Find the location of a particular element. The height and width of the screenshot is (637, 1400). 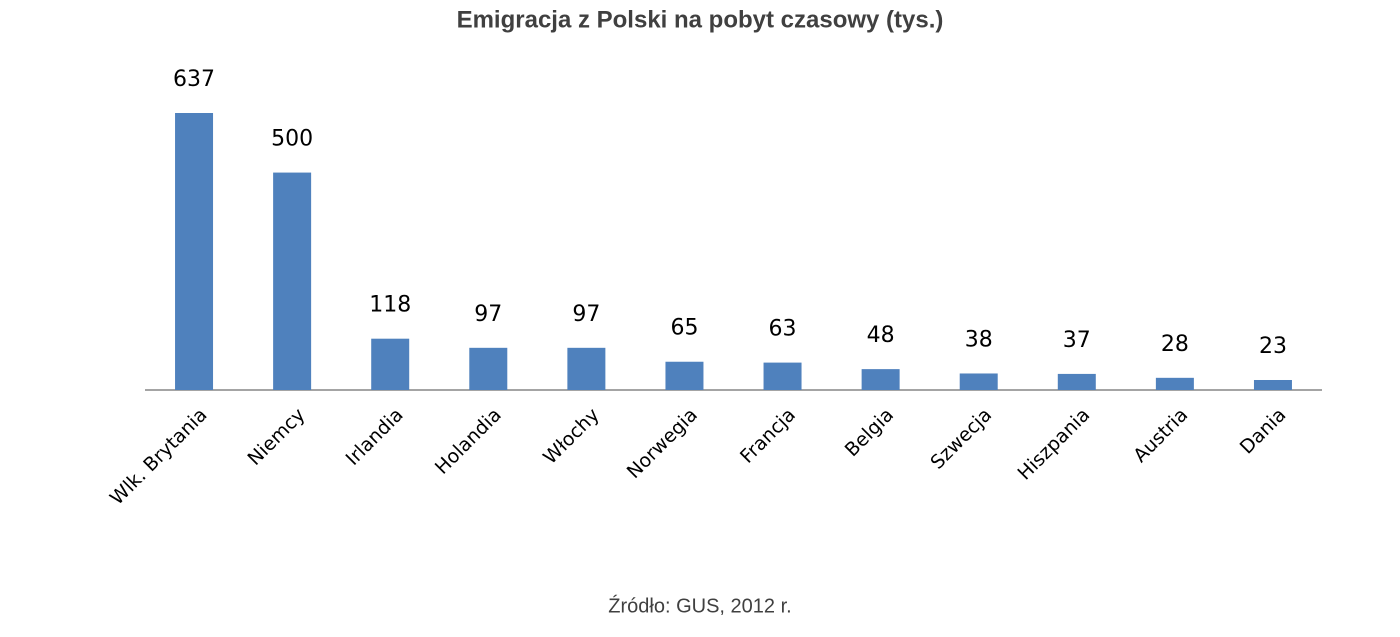

x-tick-label: Francja is located at coordinates (768, 436).